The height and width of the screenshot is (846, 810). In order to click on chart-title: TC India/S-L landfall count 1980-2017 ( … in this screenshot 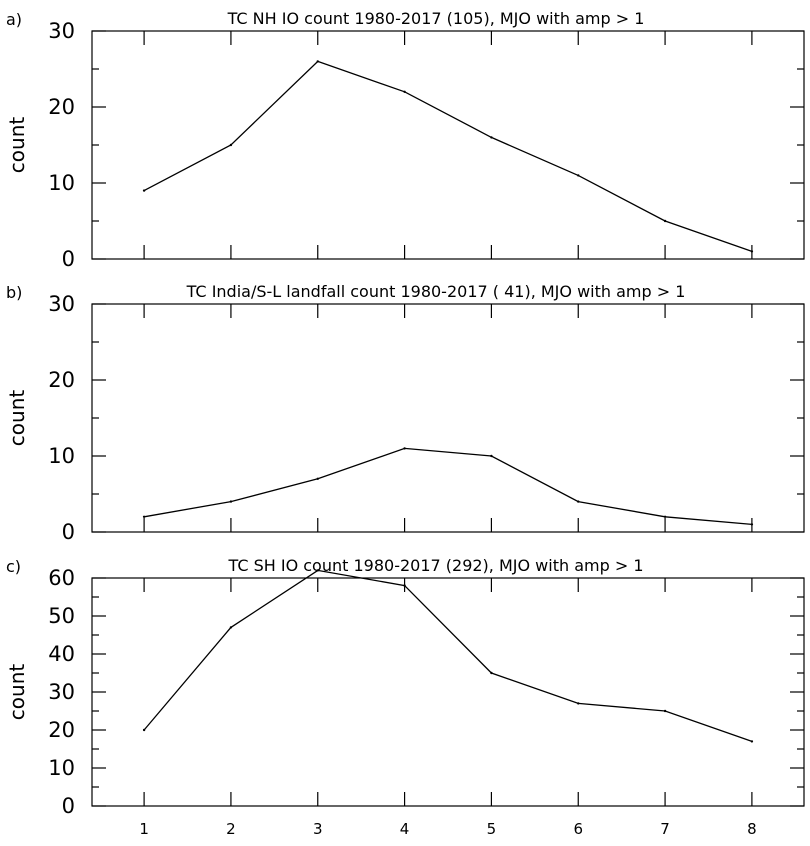, I will do `click(436, 291)`.